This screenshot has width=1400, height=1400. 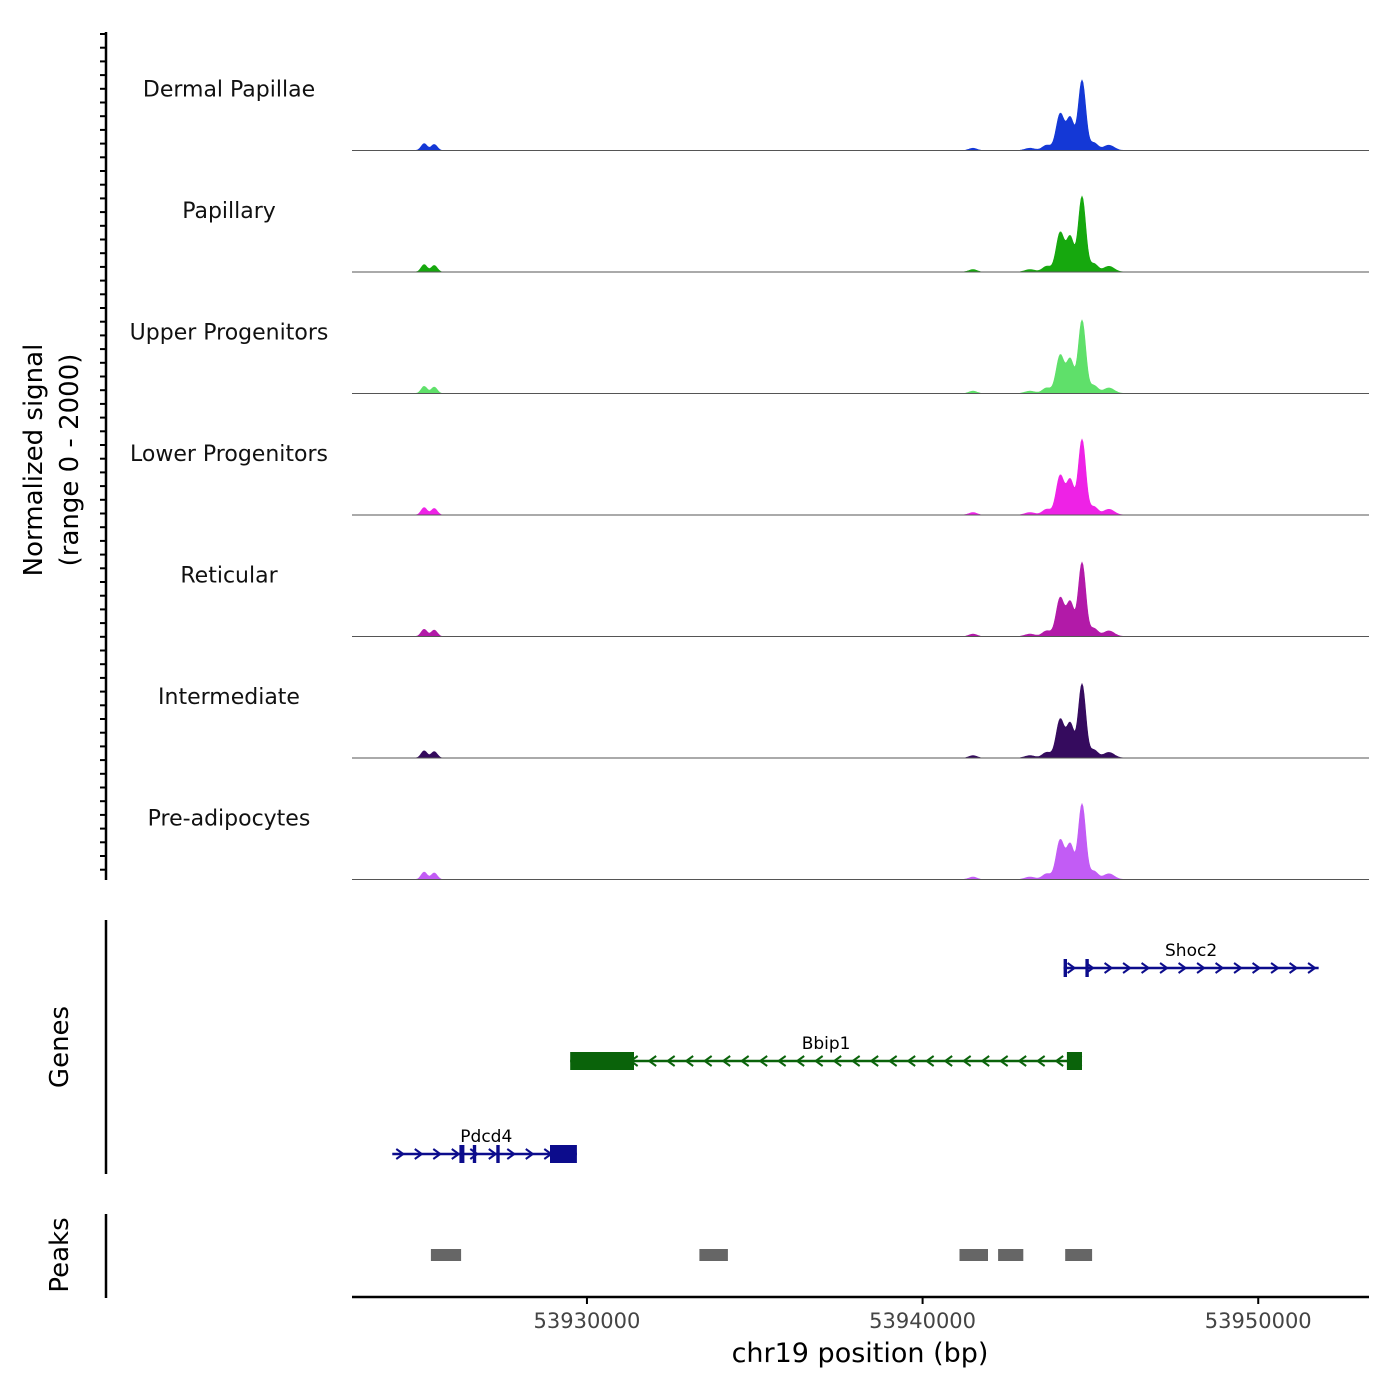 I want to click on y-axis-title: Normalized signal (range 0 - 2000), so click(x=52, y=460).